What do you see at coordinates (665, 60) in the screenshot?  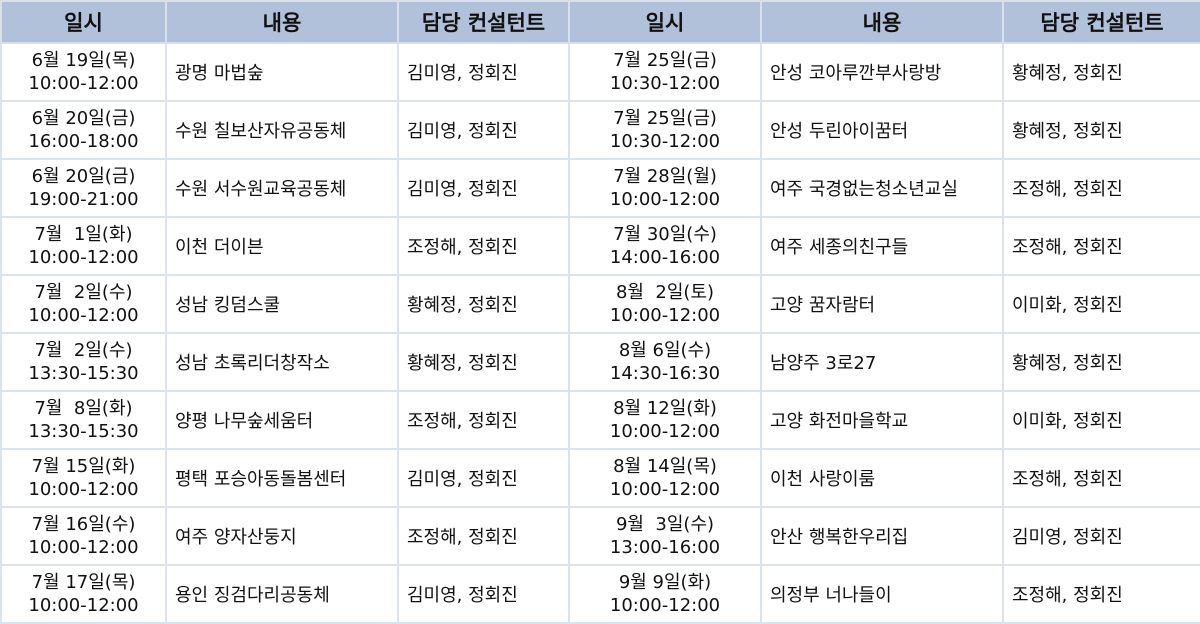 I see `date: 7월 25일(금)` at bounding box center [665, 60].